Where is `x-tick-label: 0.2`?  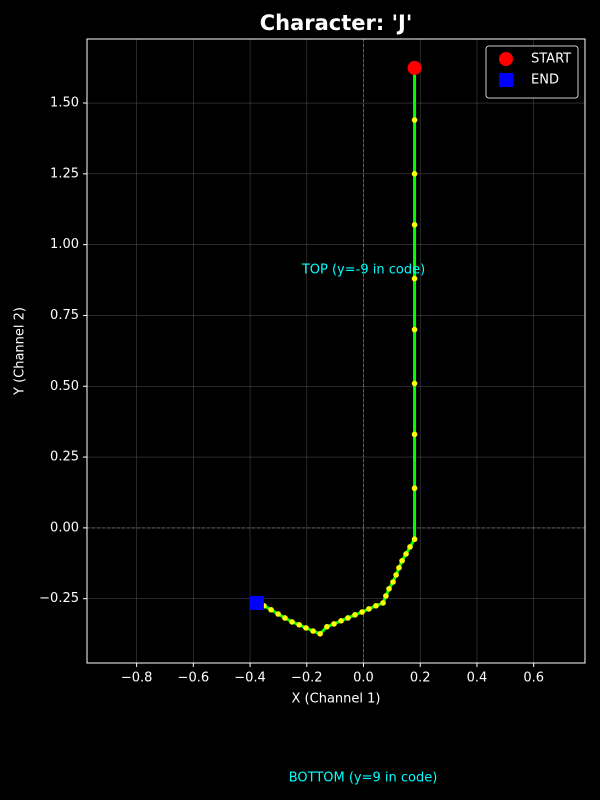 x-tick-label: 0.2 is located at coordinates (420, 678).